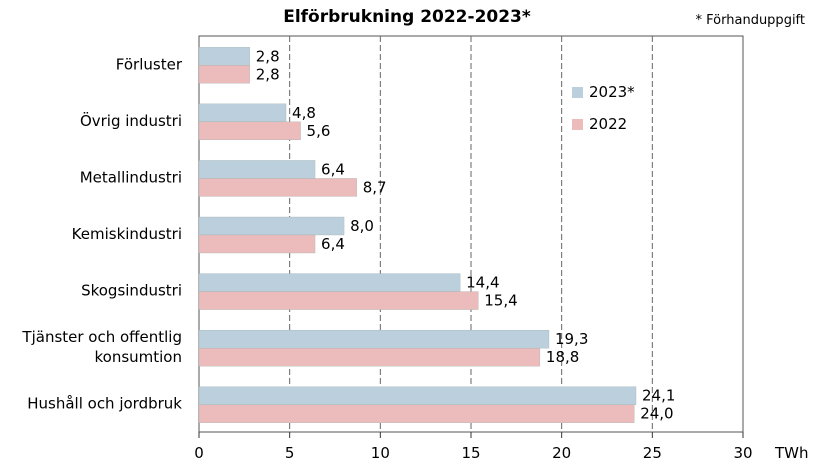  What do you see at coordinates (380, 453) in the screenshot?
I see `tick-label: 10` at bounding box center [380, 453].